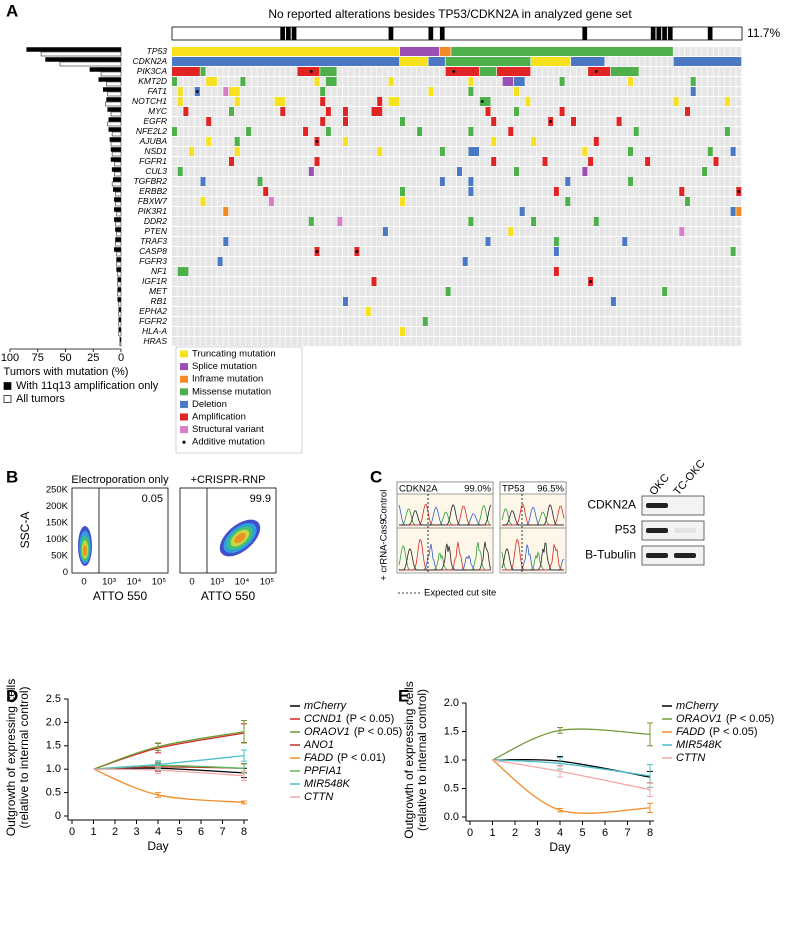  Describe the element at coordinates (240, 538) in the screenshot. I see `density-level` at that location.